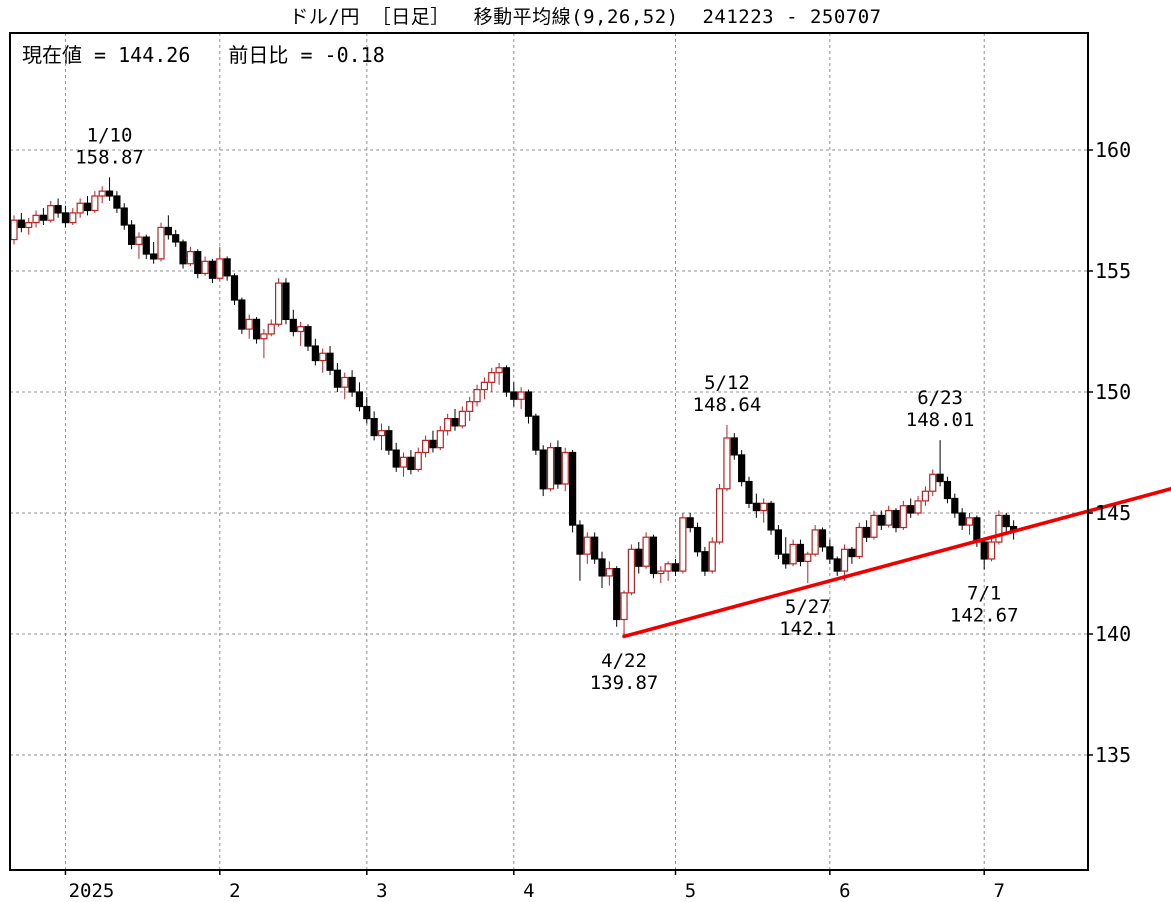 The width and height of the screenshot is (1171, 902). I want to click on support-trendline, so click(896, 562).